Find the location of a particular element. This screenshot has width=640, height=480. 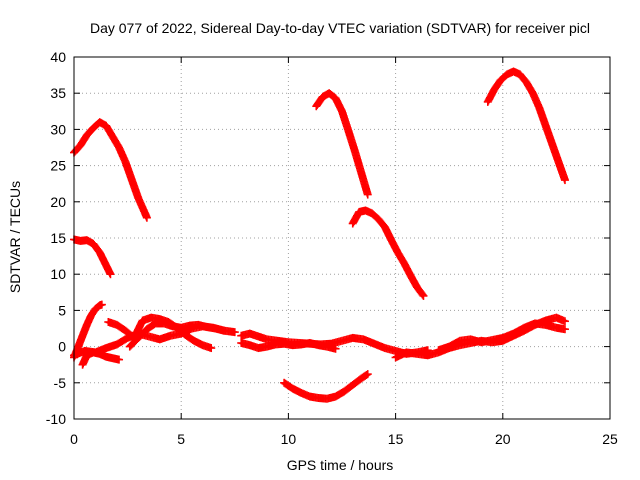

y-tick-label: -10 is located at coordinates (56, 419).